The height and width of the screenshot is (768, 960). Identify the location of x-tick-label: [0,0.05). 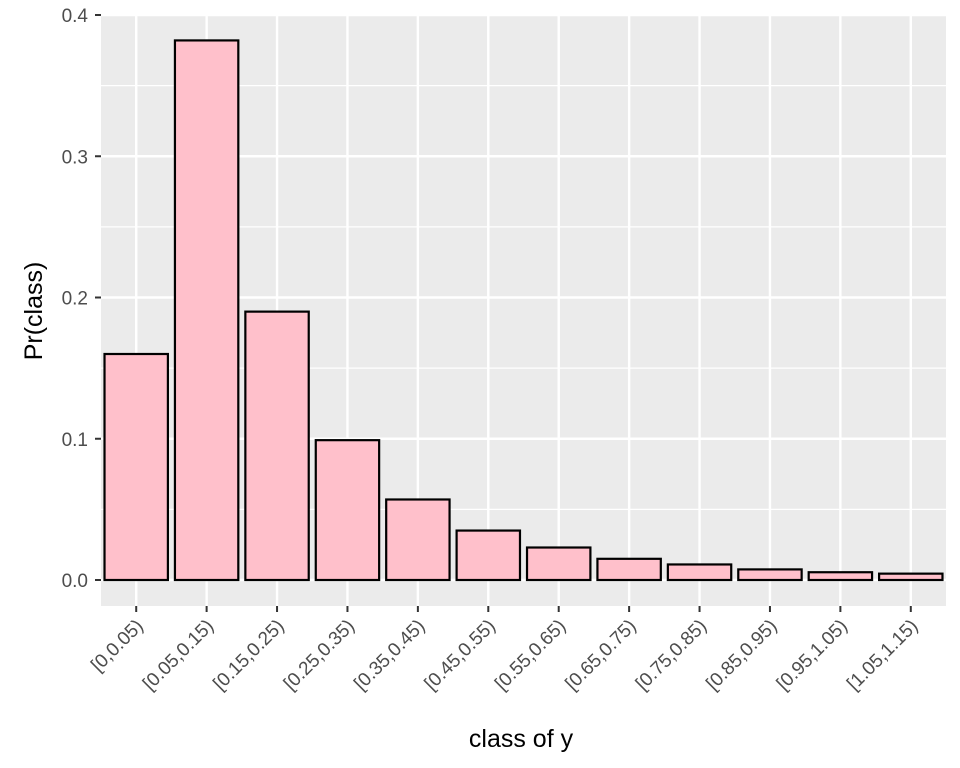
(117, 646).